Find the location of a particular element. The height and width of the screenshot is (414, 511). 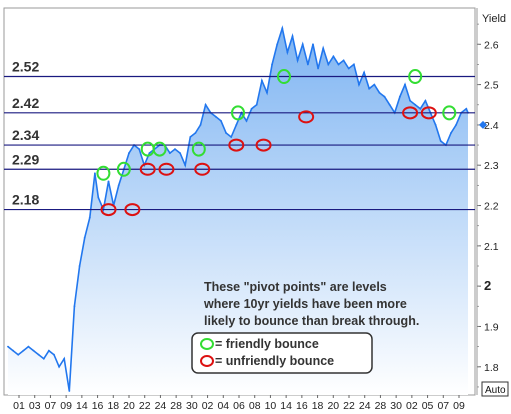

y-tick-label: 2.4 is located at coordinates (491, 126).